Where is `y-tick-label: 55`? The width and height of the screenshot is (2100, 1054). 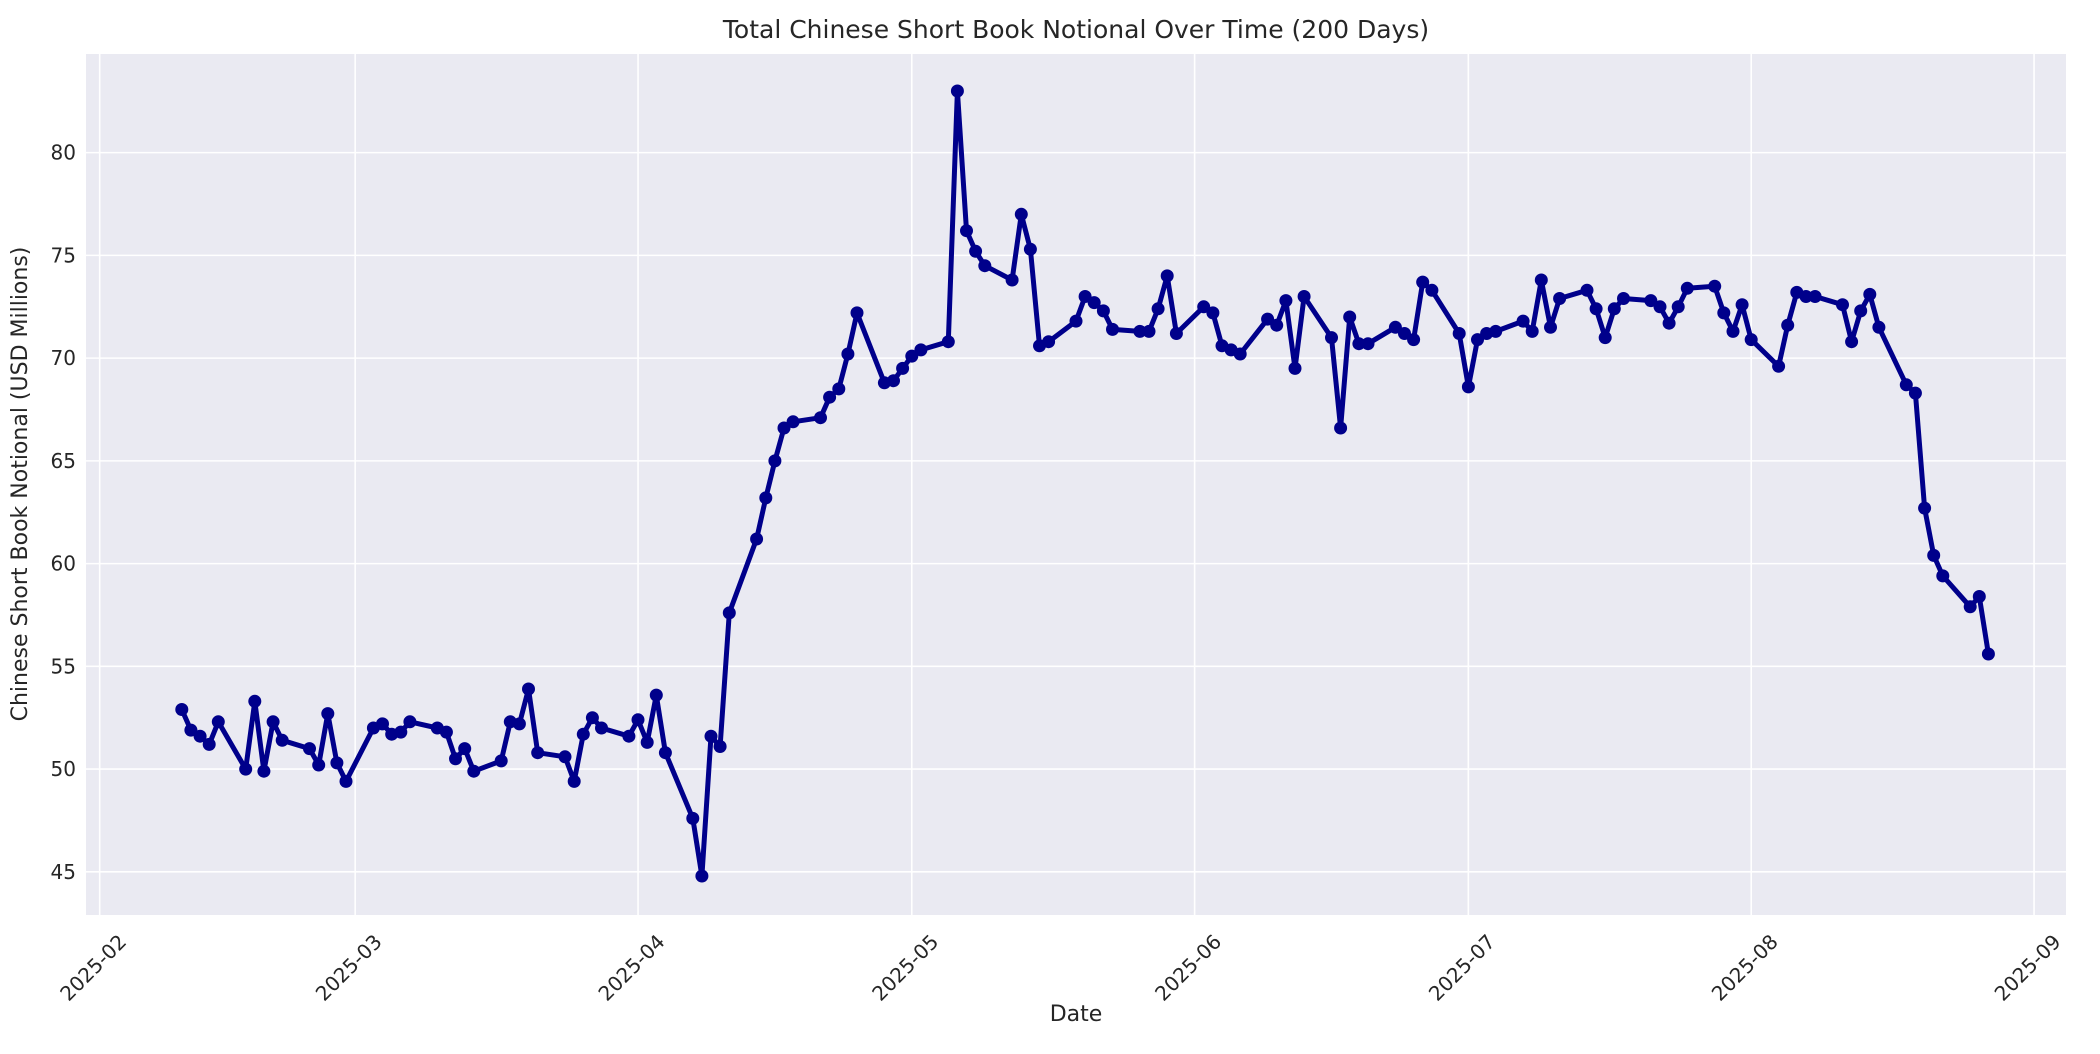 y-tick-label: 55 is located at coordinates (63, 666).